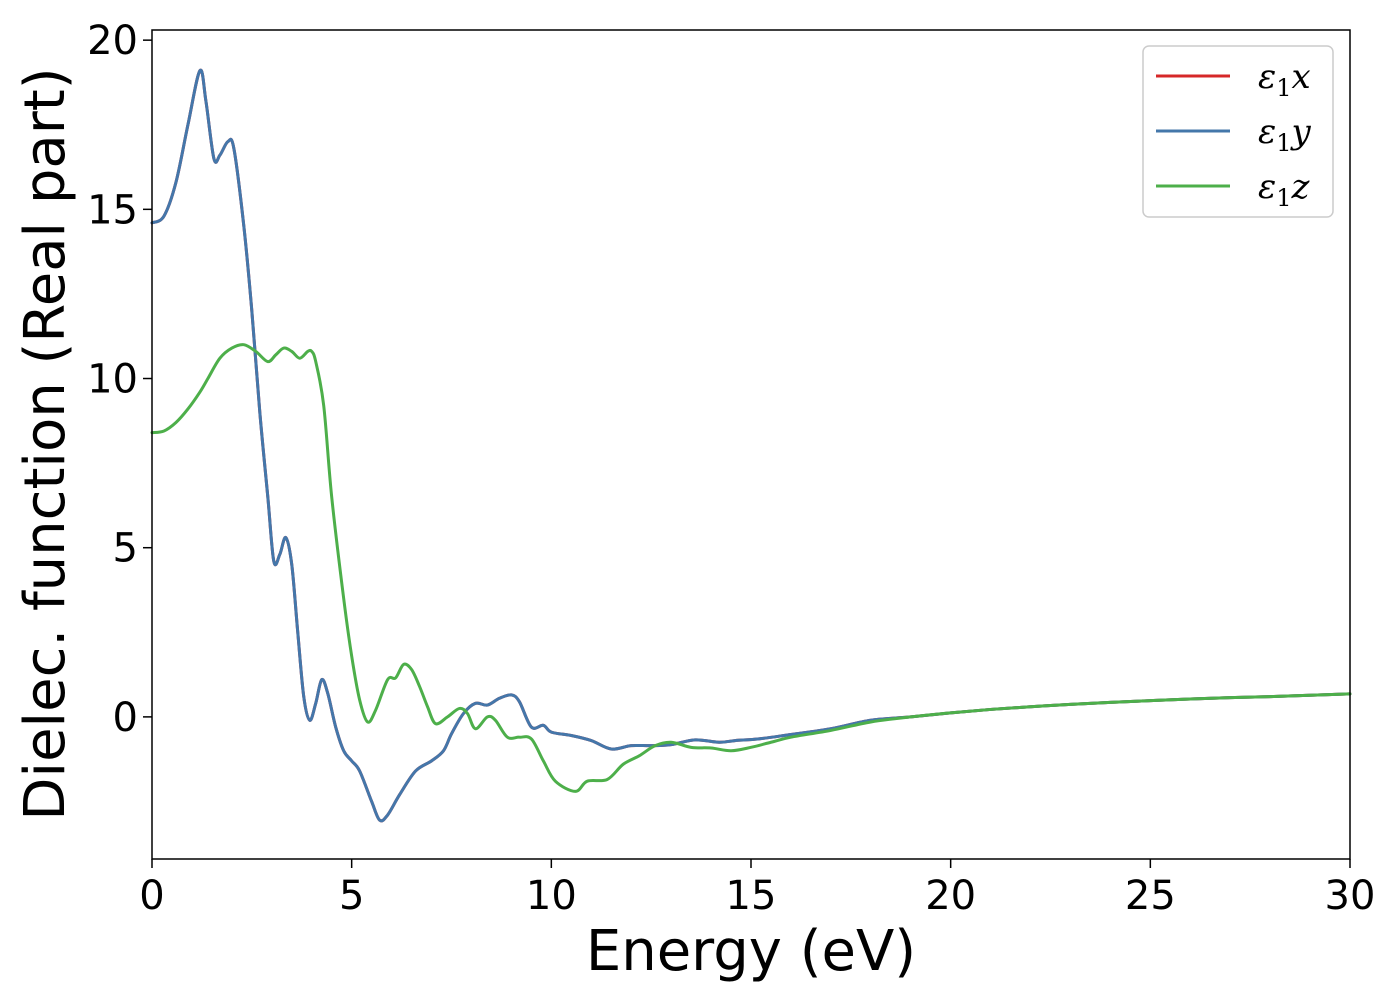 Image resolution: width=1400 pixels, height=1000 pixels. I want to click on x-tick-label: 30, so click(1350, 896).